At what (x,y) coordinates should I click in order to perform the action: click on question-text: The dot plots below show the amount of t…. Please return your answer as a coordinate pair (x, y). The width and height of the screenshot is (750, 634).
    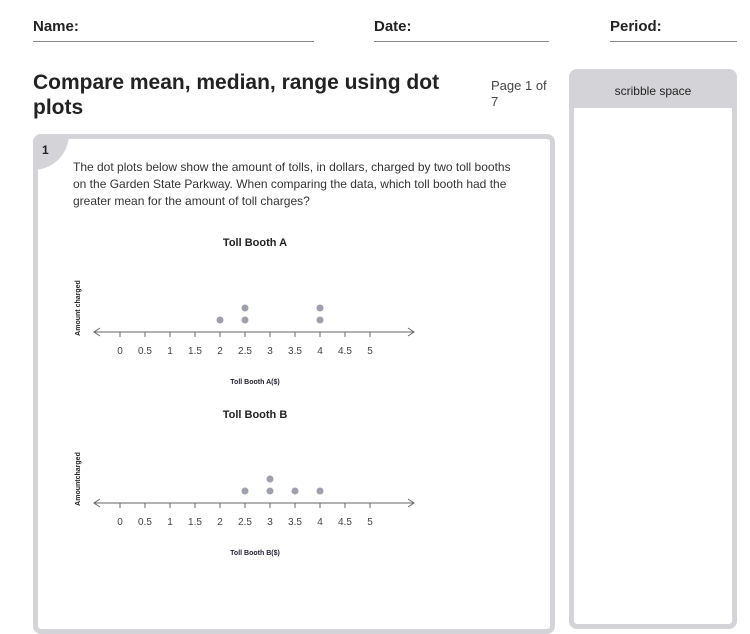
    Looking at the image, I should click on (292, 184).